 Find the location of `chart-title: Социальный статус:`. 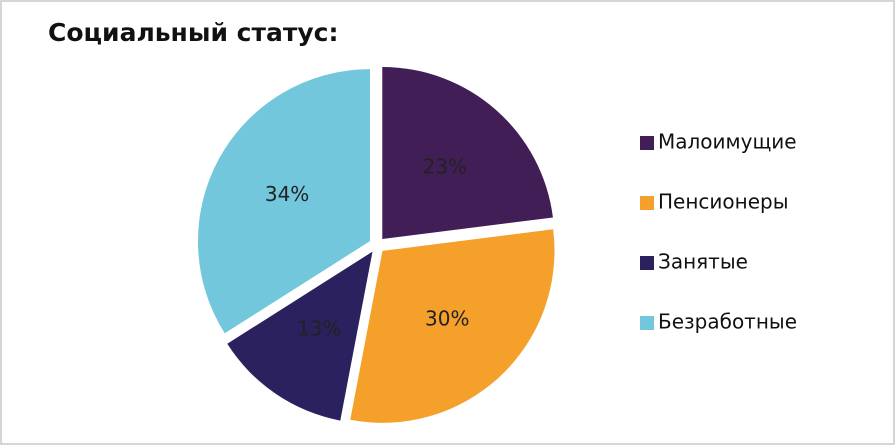

chart-title: Социальный статус: is located at coordinates (193, 32).